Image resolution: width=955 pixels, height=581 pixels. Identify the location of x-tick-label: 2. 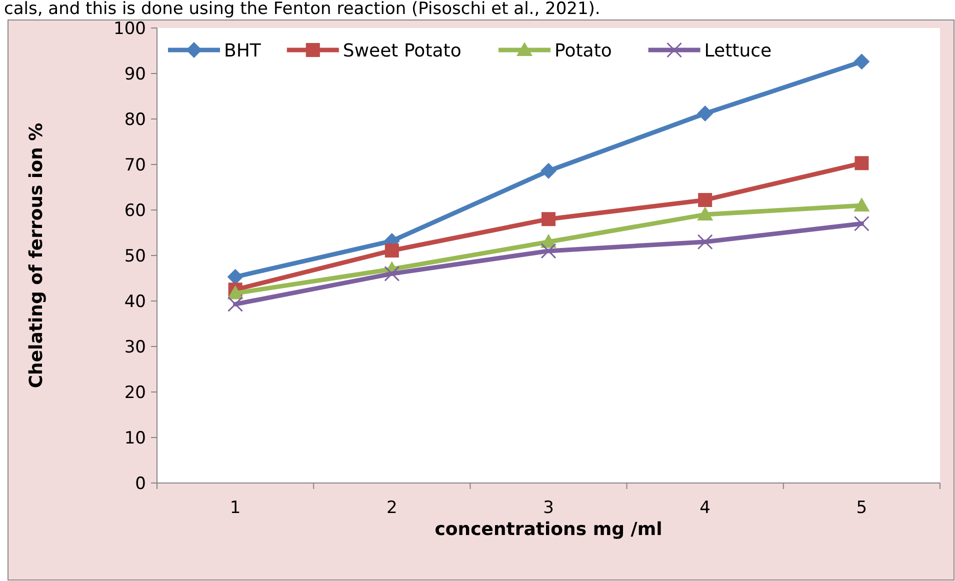
(392, 508).